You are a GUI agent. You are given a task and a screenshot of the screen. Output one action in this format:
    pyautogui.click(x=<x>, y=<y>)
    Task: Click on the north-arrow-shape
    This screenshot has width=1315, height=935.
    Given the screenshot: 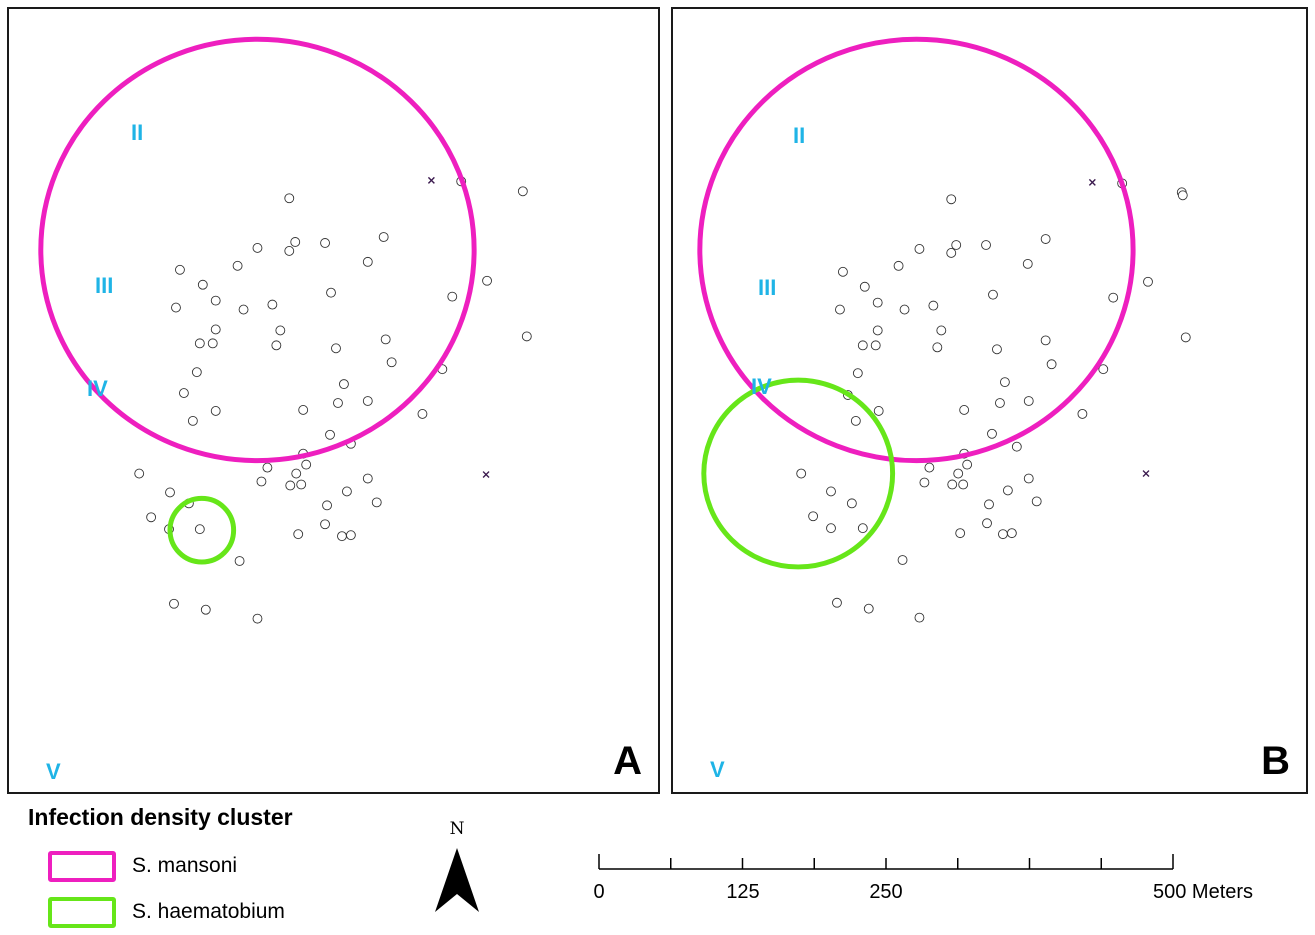 What is the action you would take?
    pyautogui.click(x=457, y=880)
    